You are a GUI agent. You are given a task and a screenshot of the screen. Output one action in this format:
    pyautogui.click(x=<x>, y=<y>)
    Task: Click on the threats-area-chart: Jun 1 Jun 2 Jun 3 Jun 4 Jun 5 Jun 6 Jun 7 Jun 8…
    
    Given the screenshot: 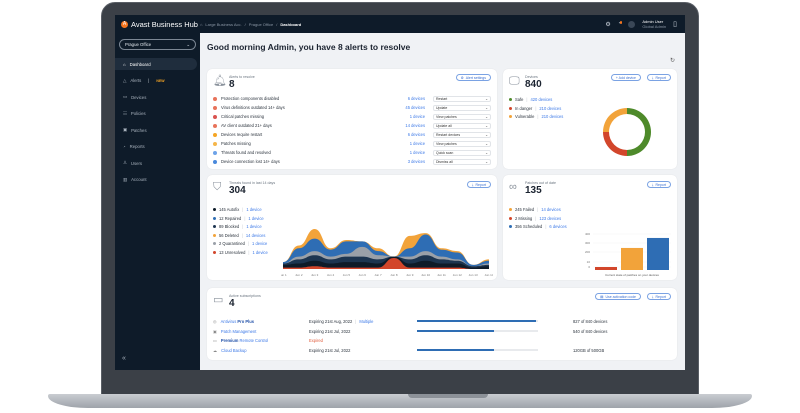 What is the action you would take?
    pyautogui.click(x=387, y=253)
    